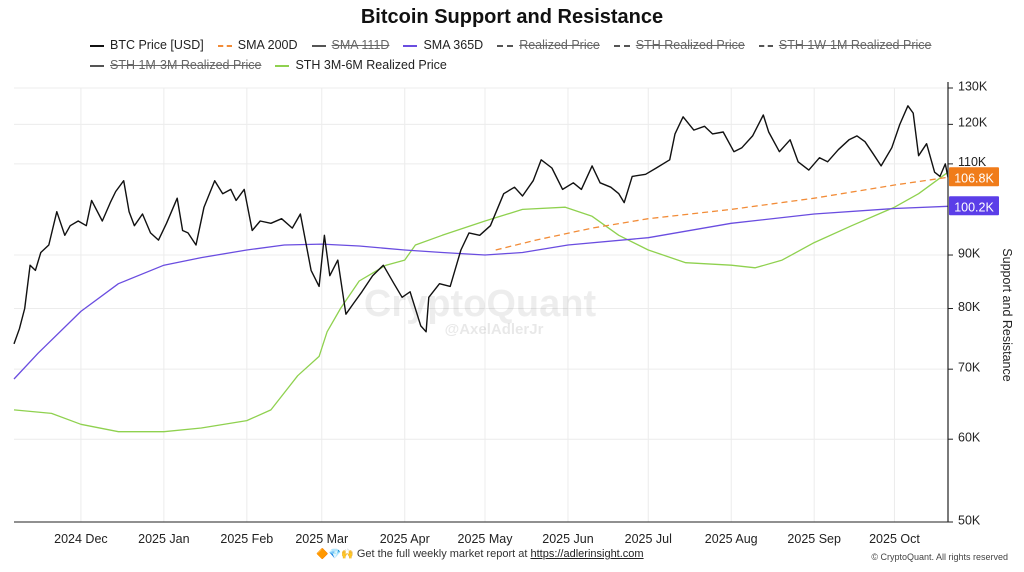 The image size is (1024, 572). What do you see at coordinates (731, 539) in the screenshot?
I see `x-tick-label: 2025 Aug` at bounding box center [731, 539].